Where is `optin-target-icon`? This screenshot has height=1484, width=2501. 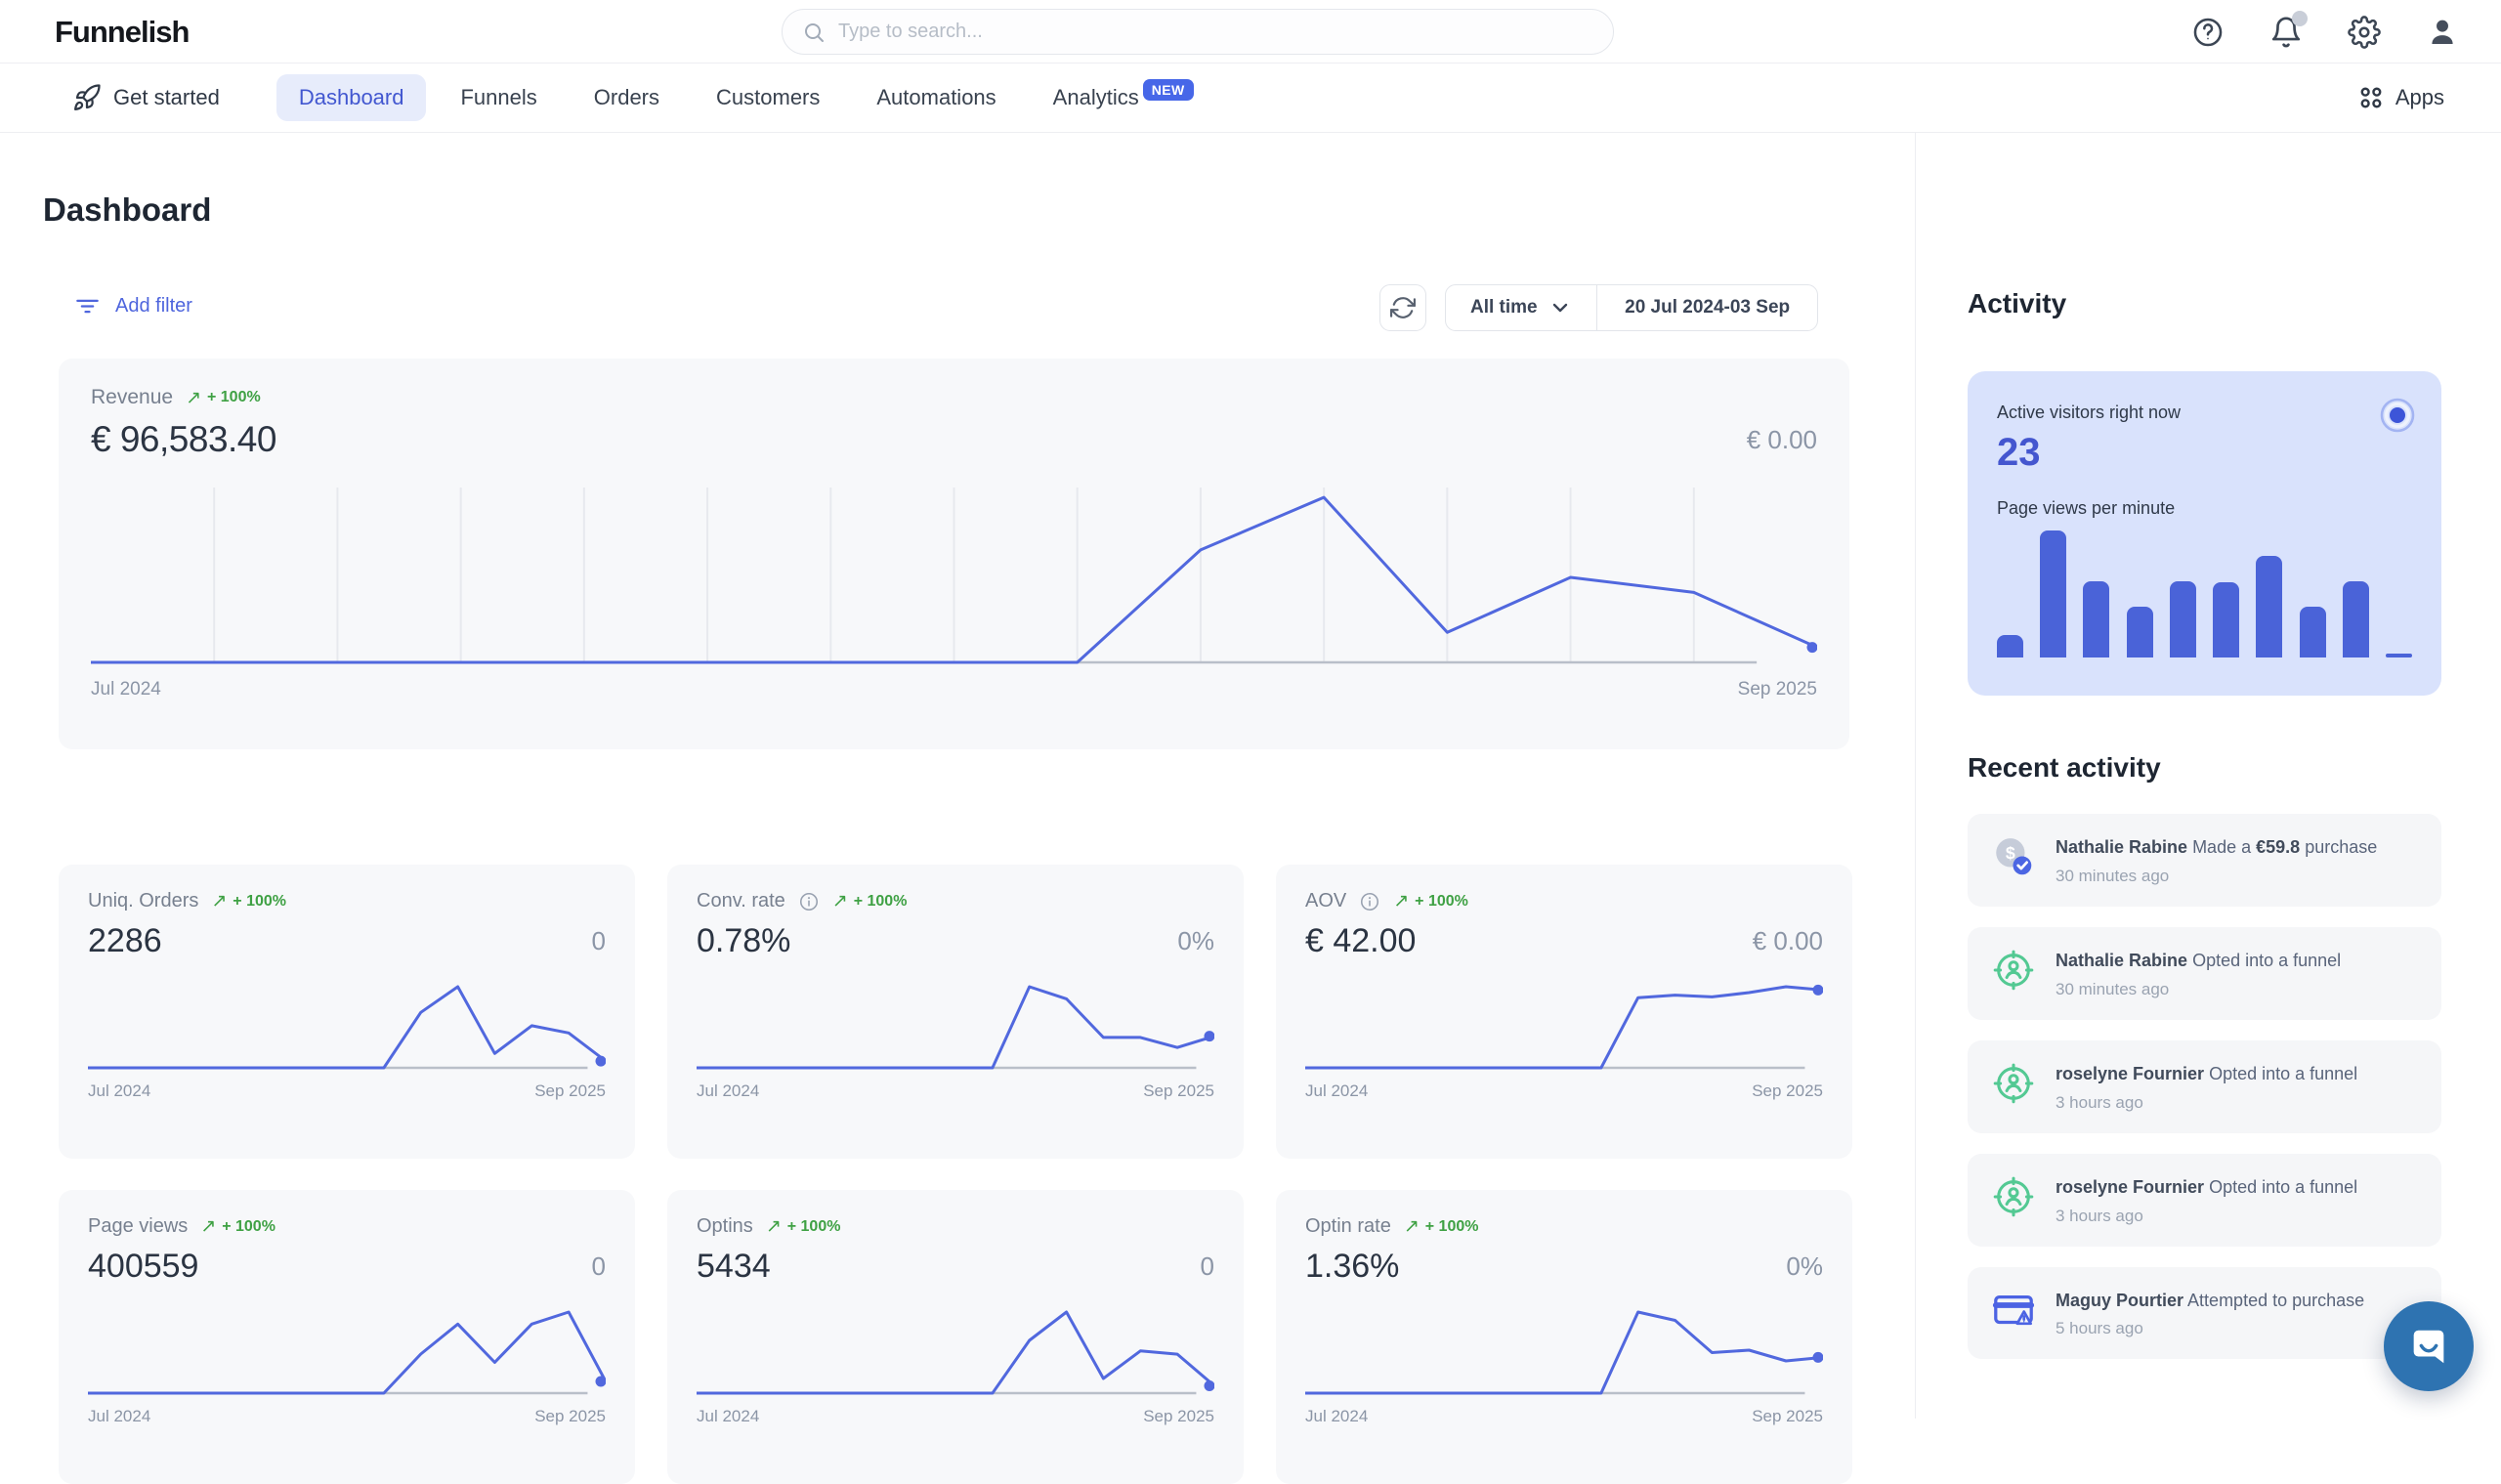
optin-target-icon is located at coordinates (2013, 1083).